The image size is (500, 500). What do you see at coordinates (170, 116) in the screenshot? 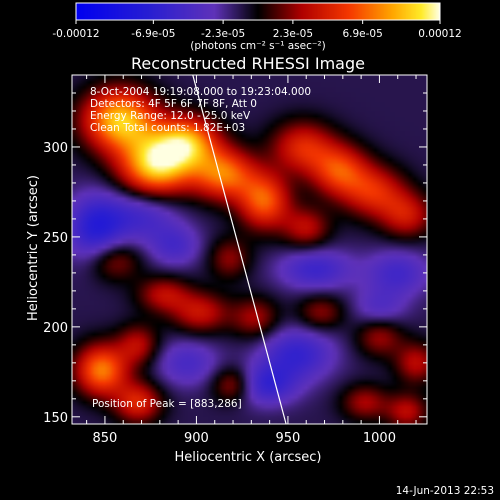
I see `annotation-energy-range: Energy Range: 12.0 - 25.0 keV` at bounding box center [170, 116].